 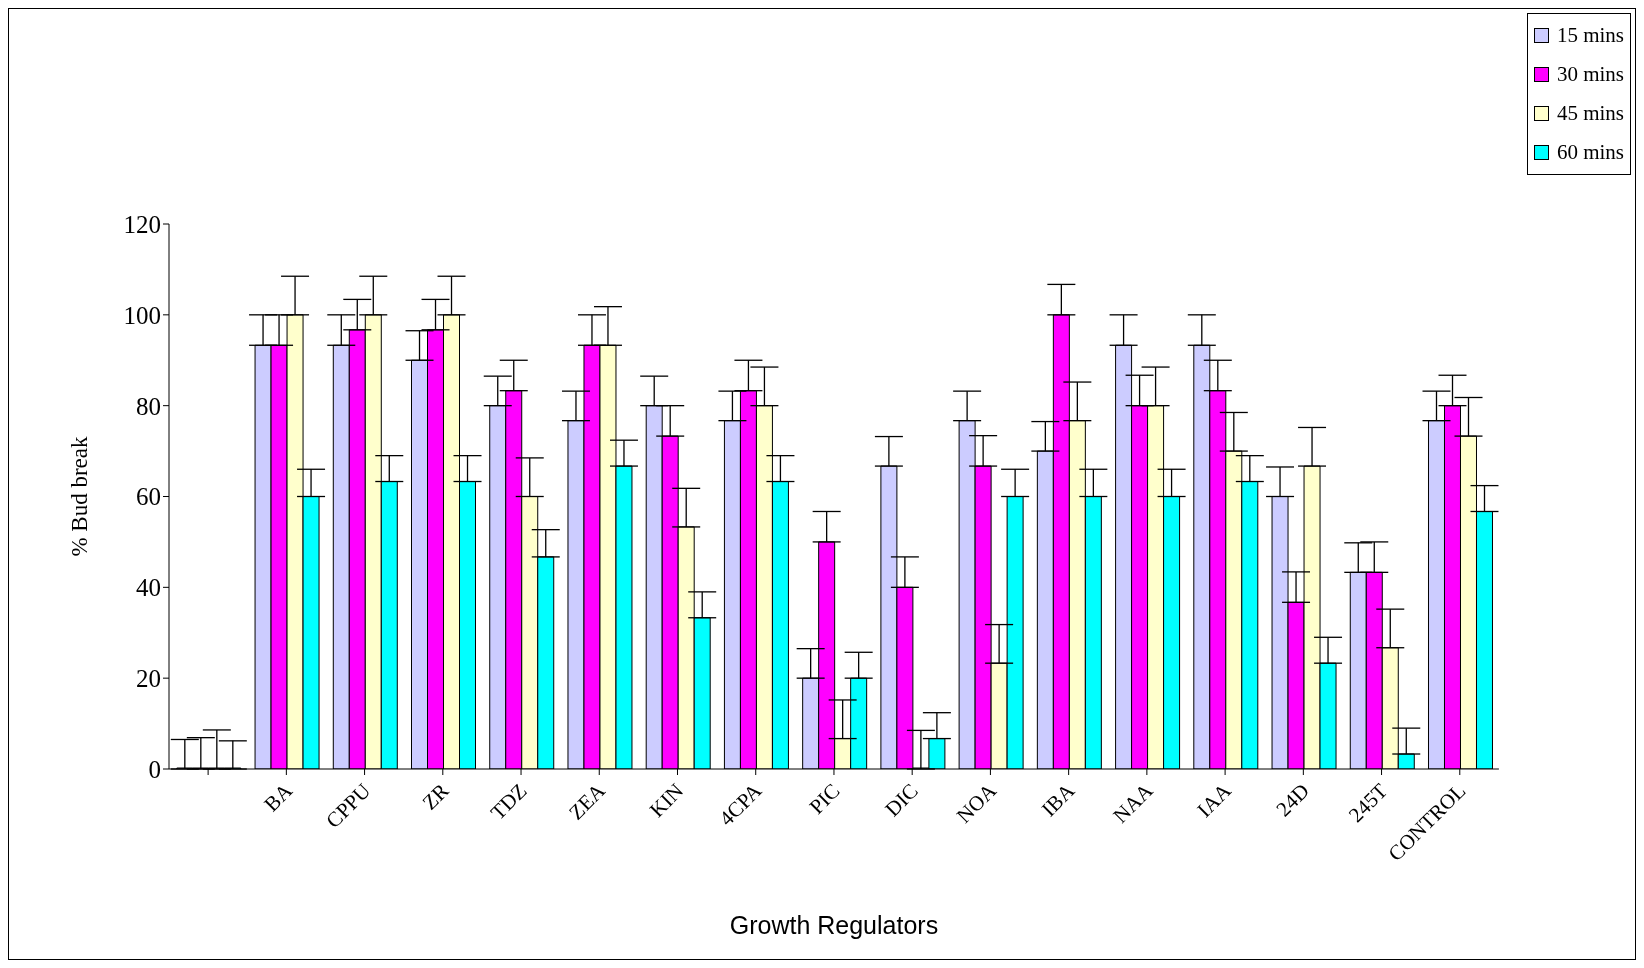 I want to click on x-tick-label: TDZ, so click(x=508, y=801).